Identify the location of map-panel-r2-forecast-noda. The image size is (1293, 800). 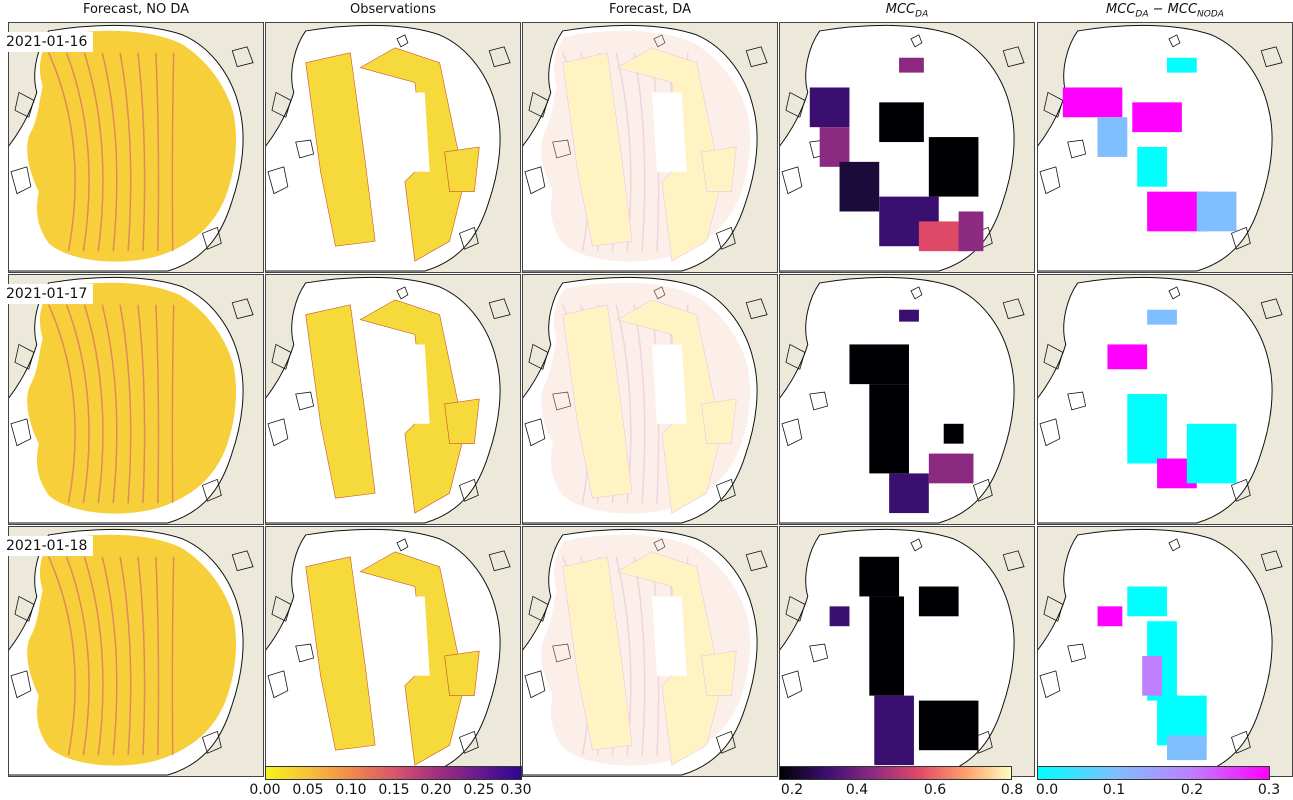
(136, 399).